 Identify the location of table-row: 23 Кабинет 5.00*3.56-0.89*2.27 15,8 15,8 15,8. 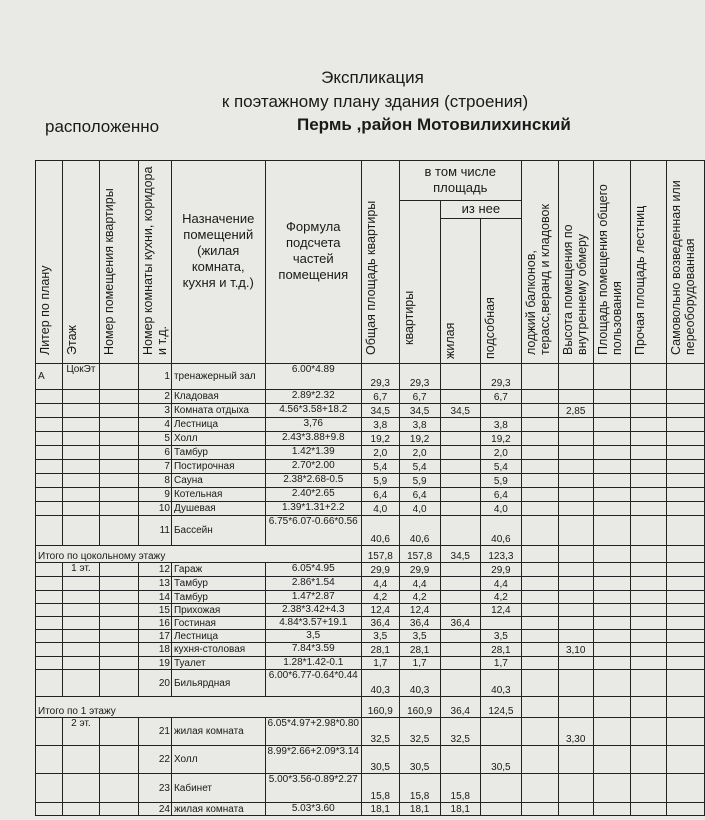
(370, 788).